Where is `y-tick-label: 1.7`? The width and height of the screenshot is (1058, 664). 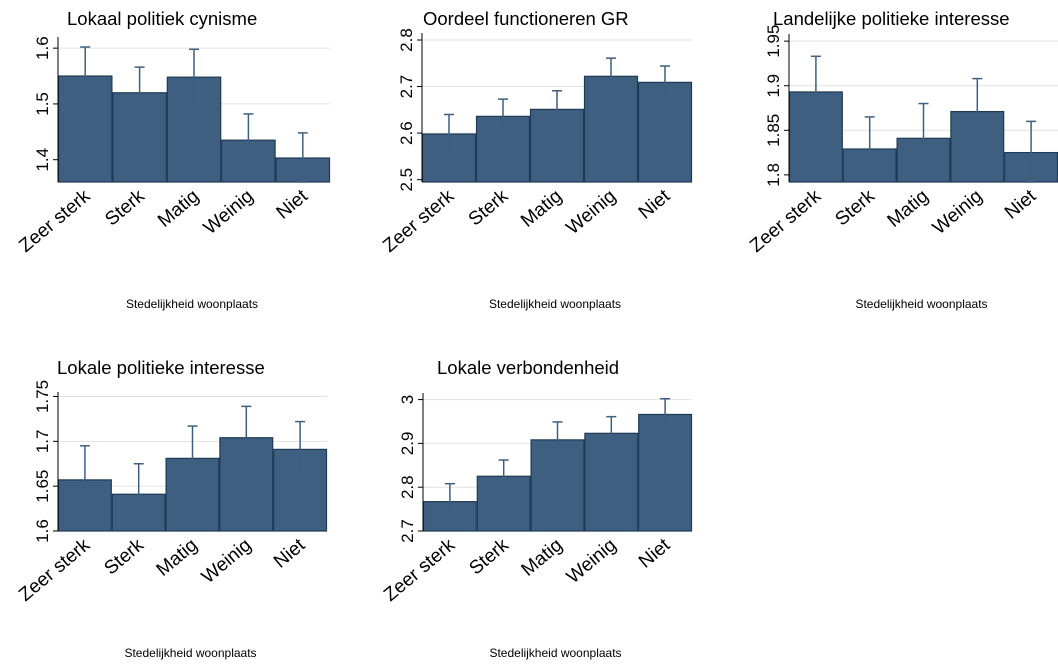 y-tick-label: 1.7 is located at coordinates (42, 442).